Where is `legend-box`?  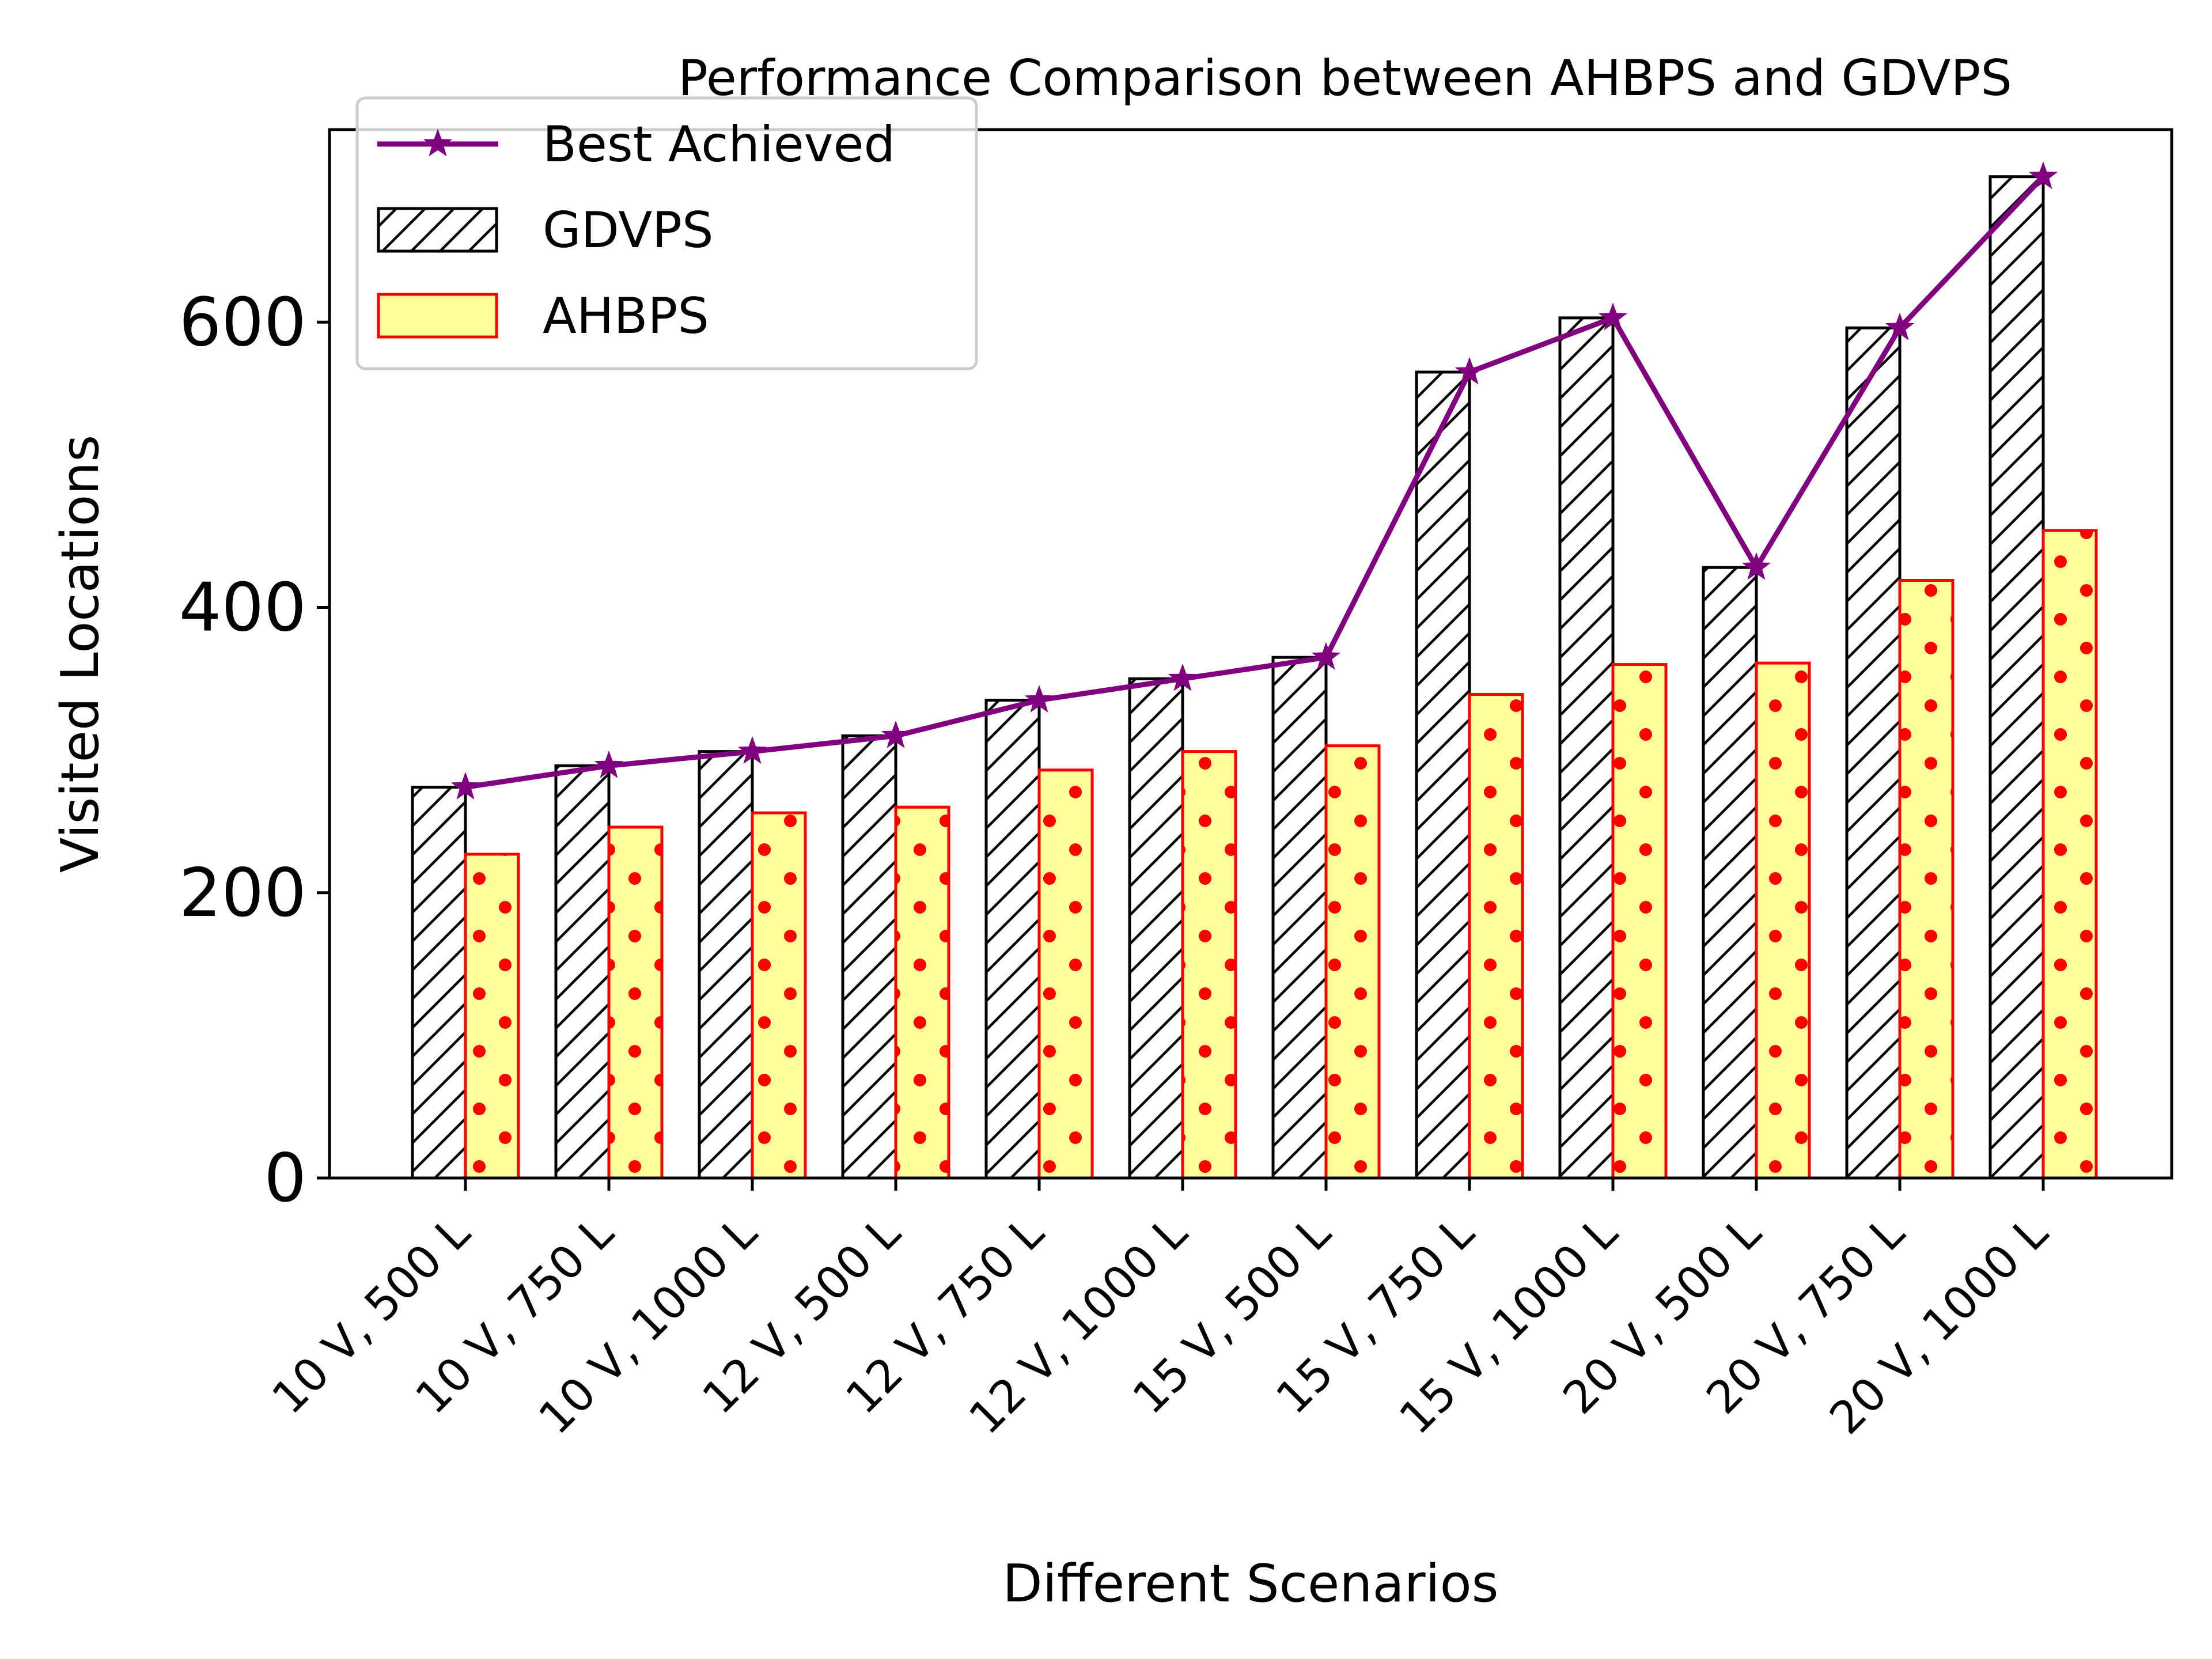 legend-box is located at coordinates (666, 233).